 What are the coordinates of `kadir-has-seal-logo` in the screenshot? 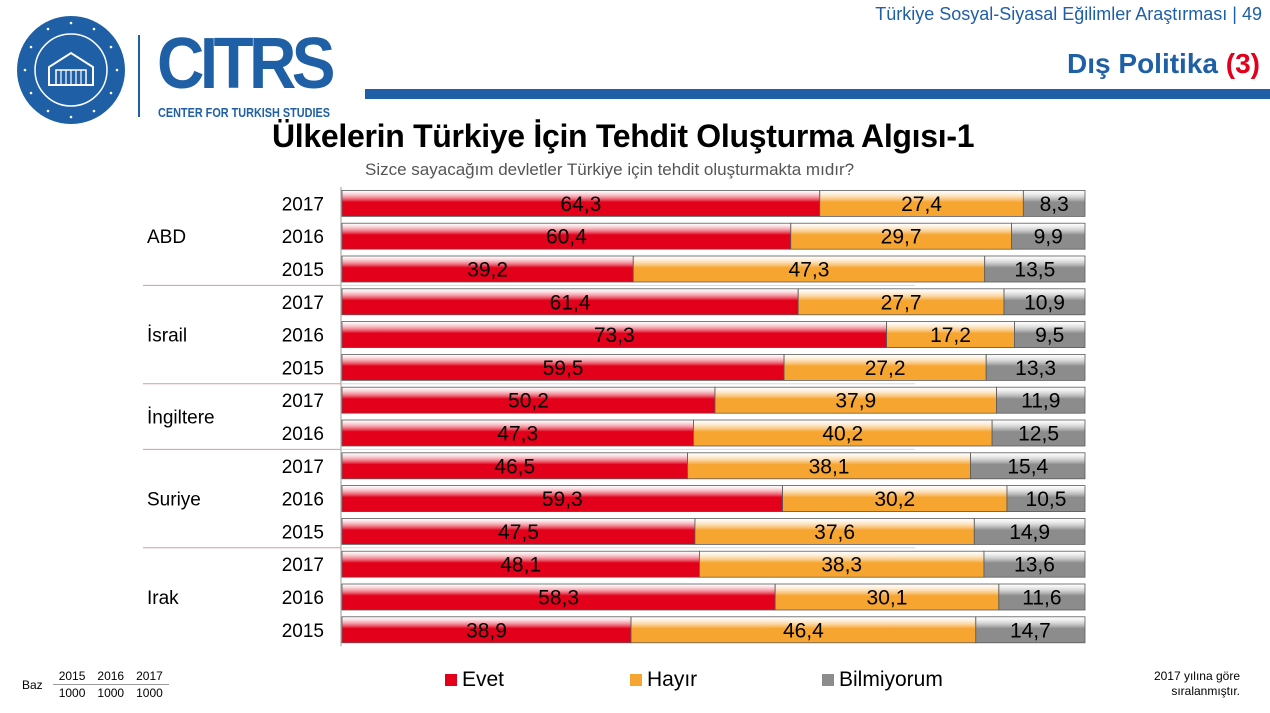 It's located at (71, 70).